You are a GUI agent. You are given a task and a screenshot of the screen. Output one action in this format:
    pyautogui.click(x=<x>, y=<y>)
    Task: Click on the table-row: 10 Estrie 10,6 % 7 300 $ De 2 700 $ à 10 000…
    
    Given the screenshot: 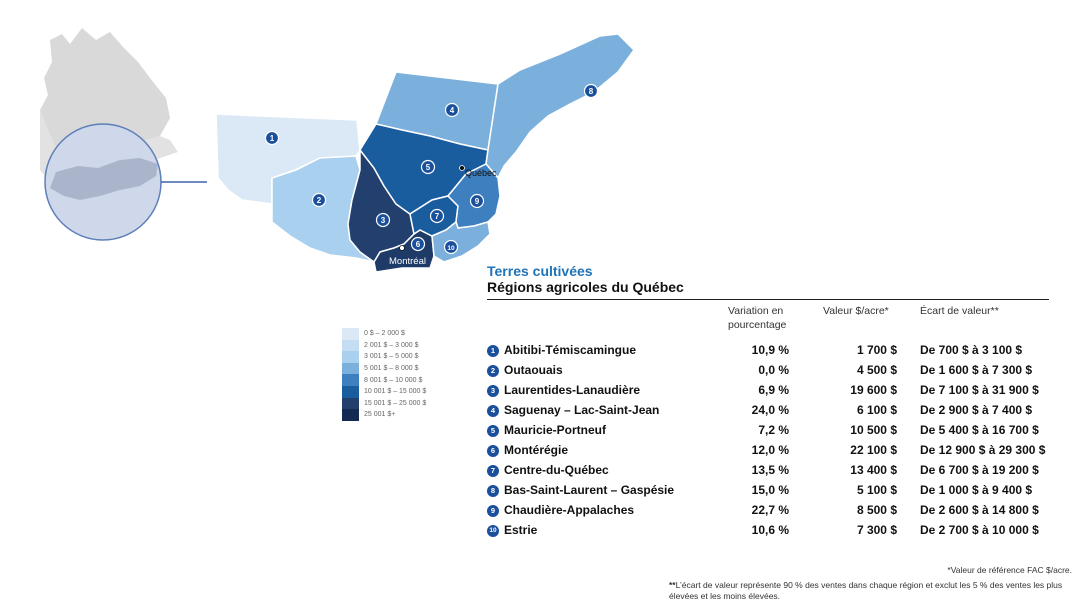 What is the action you would take?
    pyautogui.click(x=772, y=533)
    